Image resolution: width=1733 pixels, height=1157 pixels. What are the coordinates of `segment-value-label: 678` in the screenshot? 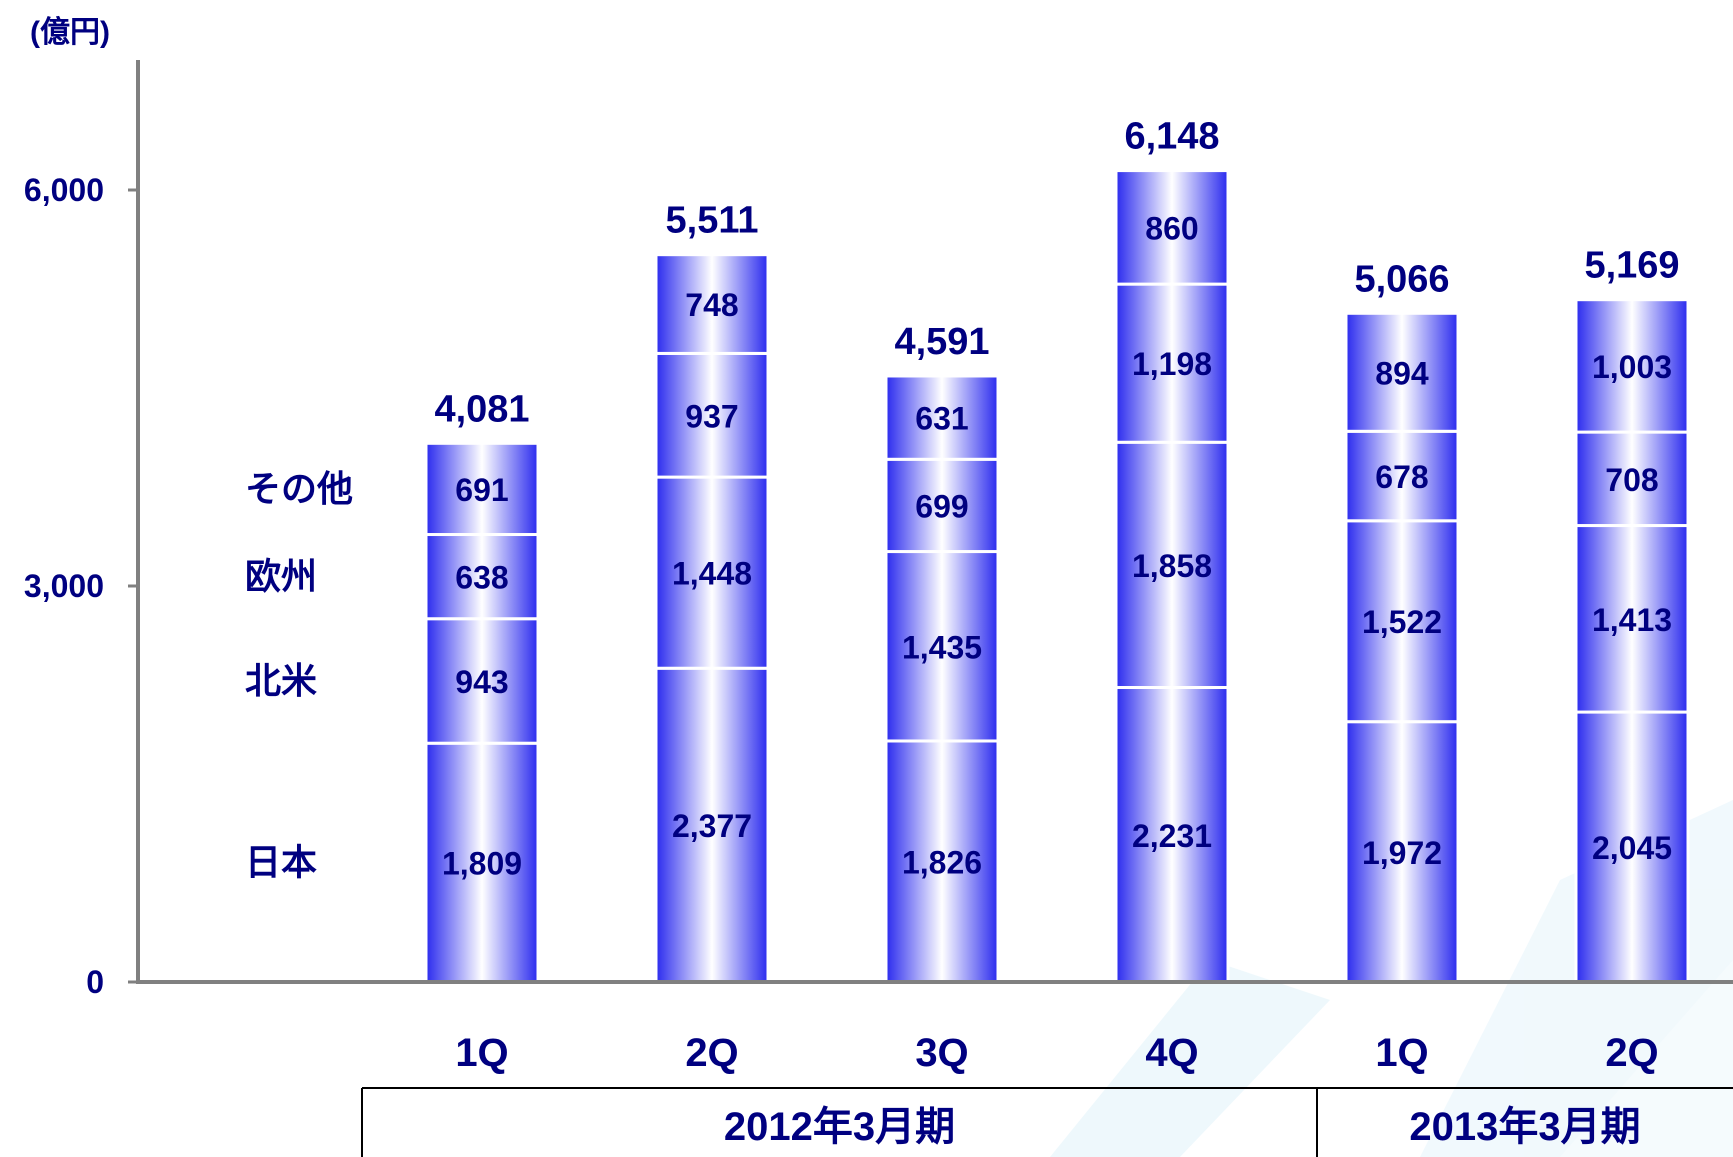 It's located at (1401, 477).